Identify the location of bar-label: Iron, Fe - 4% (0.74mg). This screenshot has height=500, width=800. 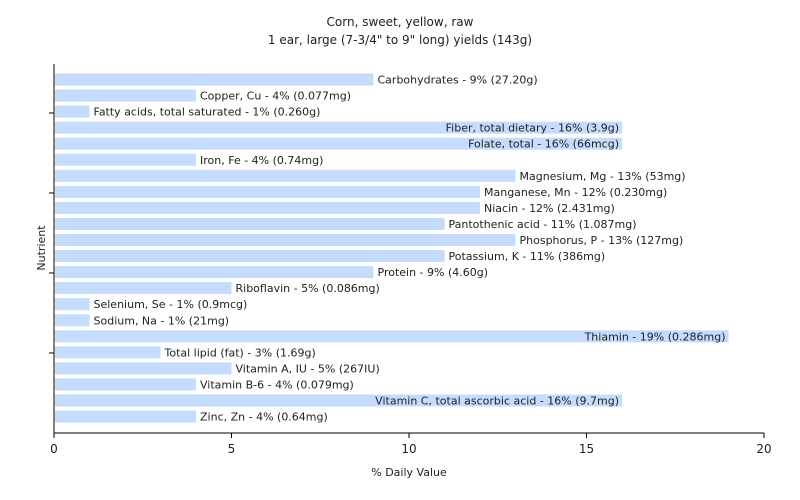
(261, 160).